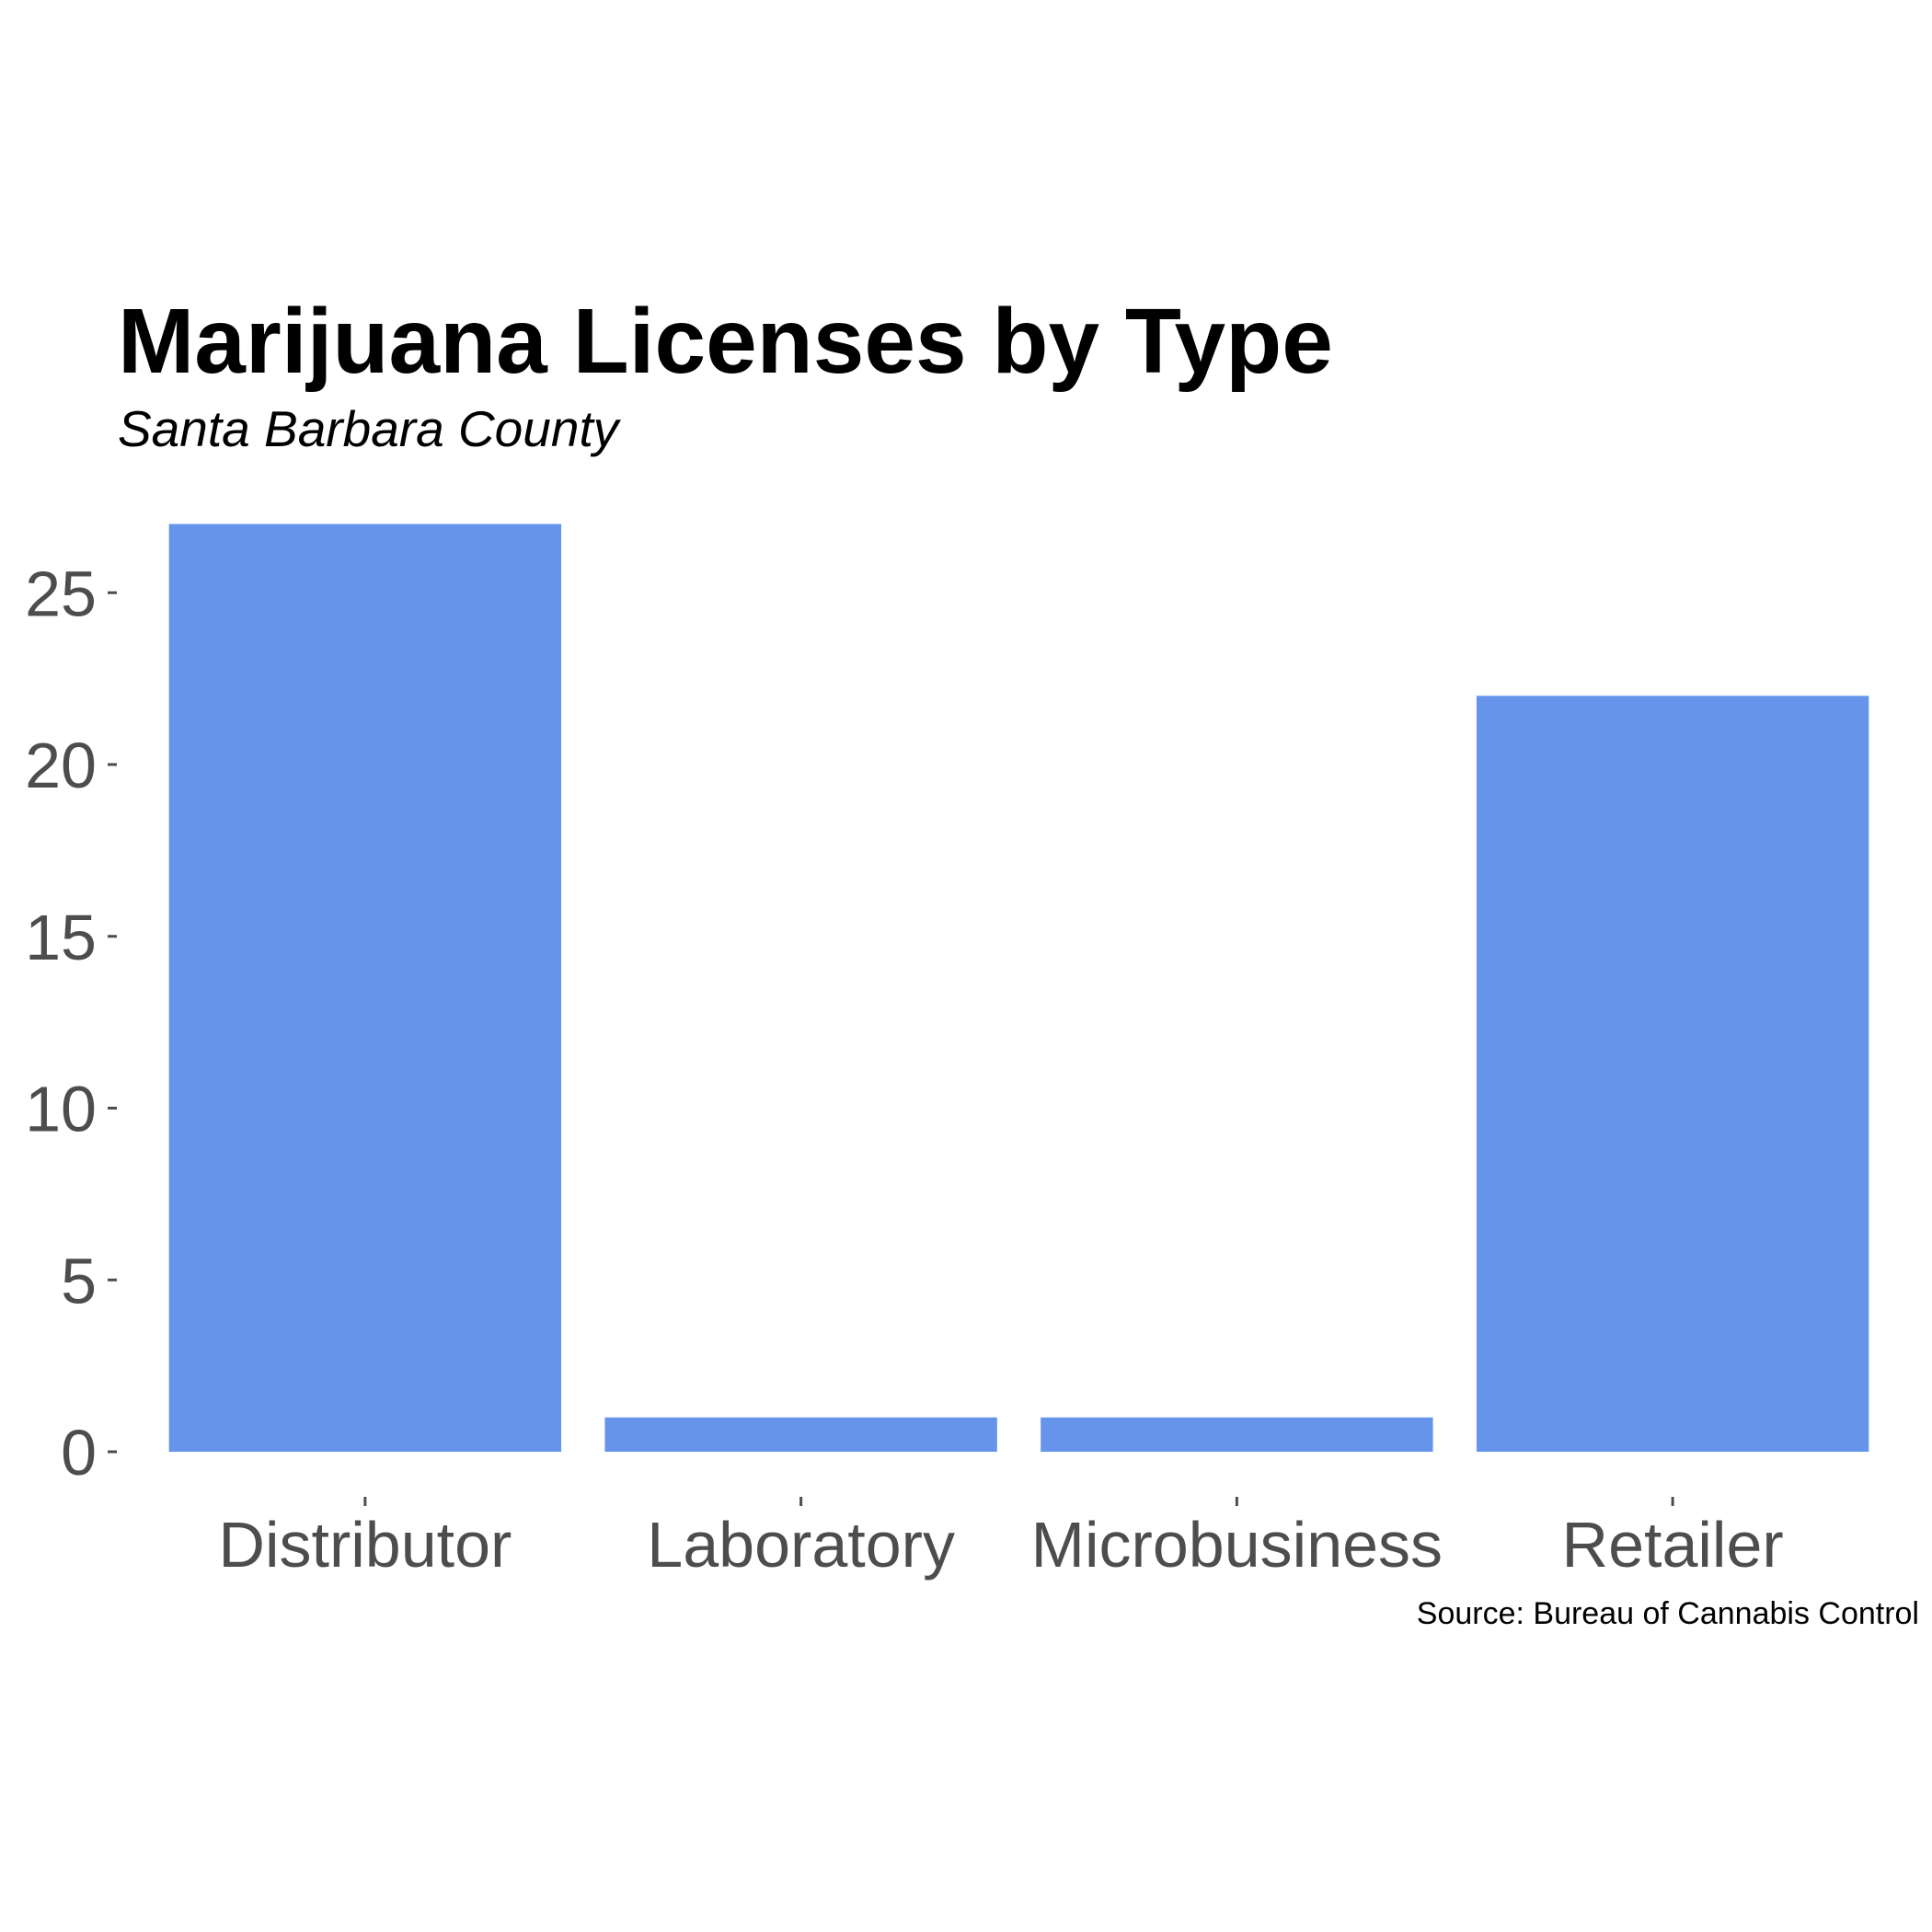  What do you see at coordinates (71, 1023) in the screenshot?
I see `y-axis: 0 5 10 15 20 25` at bounding box center [71, 1023].